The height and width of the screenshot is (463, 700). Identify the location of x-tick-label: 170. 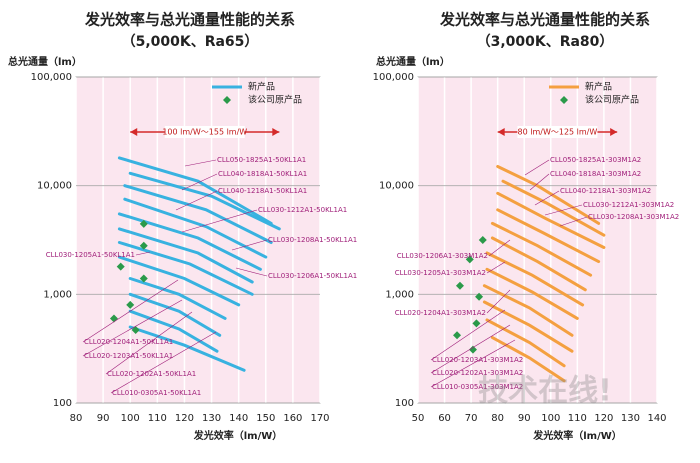
(319, 418).